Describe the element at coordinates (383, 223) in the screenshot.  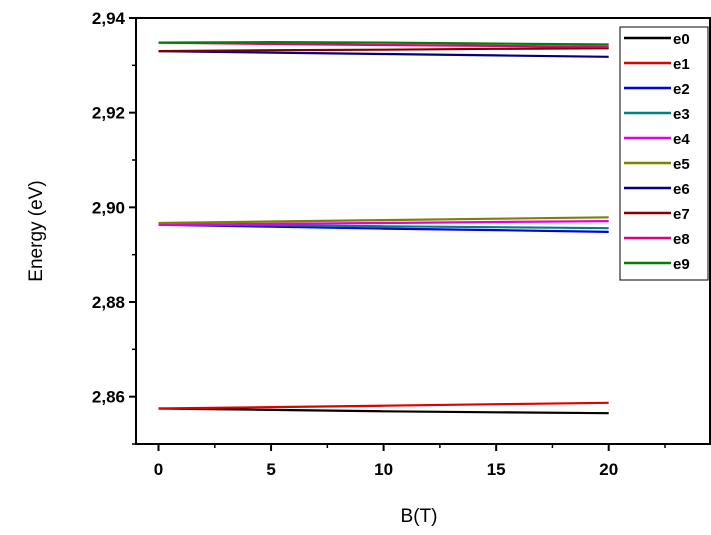
I see `series-line-e4` at that location.